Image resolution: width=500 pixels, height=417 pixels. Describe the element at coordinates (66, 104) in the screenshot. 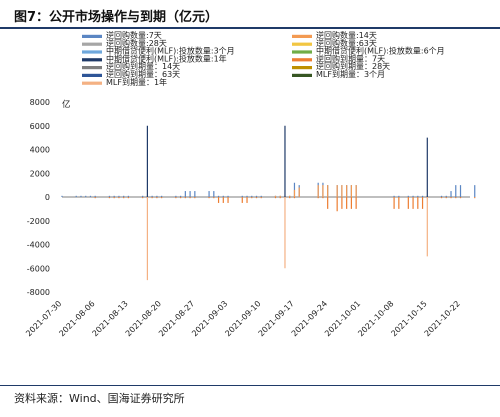

I see `y-unit-label: 亿` at that location.